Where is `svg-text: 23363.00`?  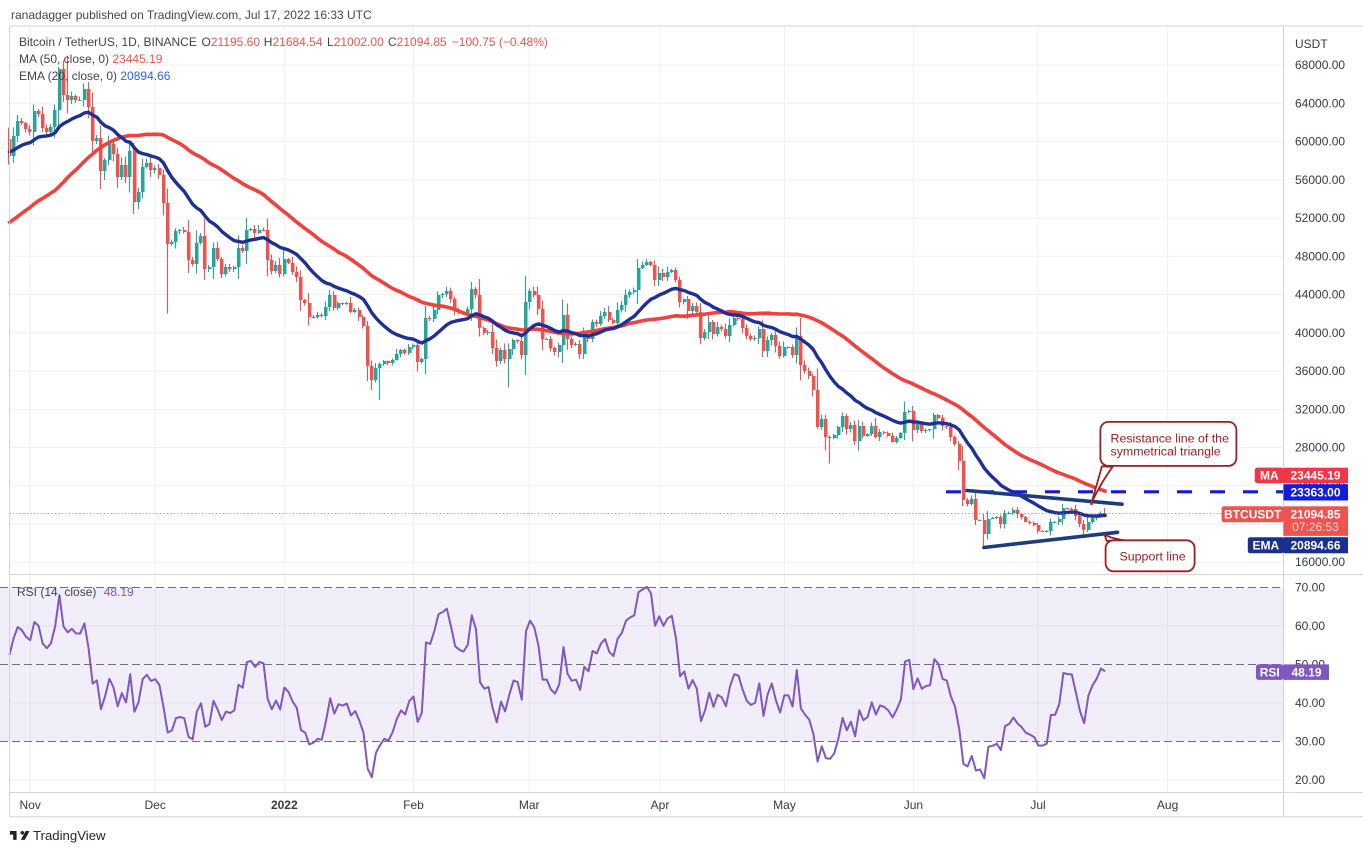
svg-text: 23363.00 is located at coordinates (1315, 493).